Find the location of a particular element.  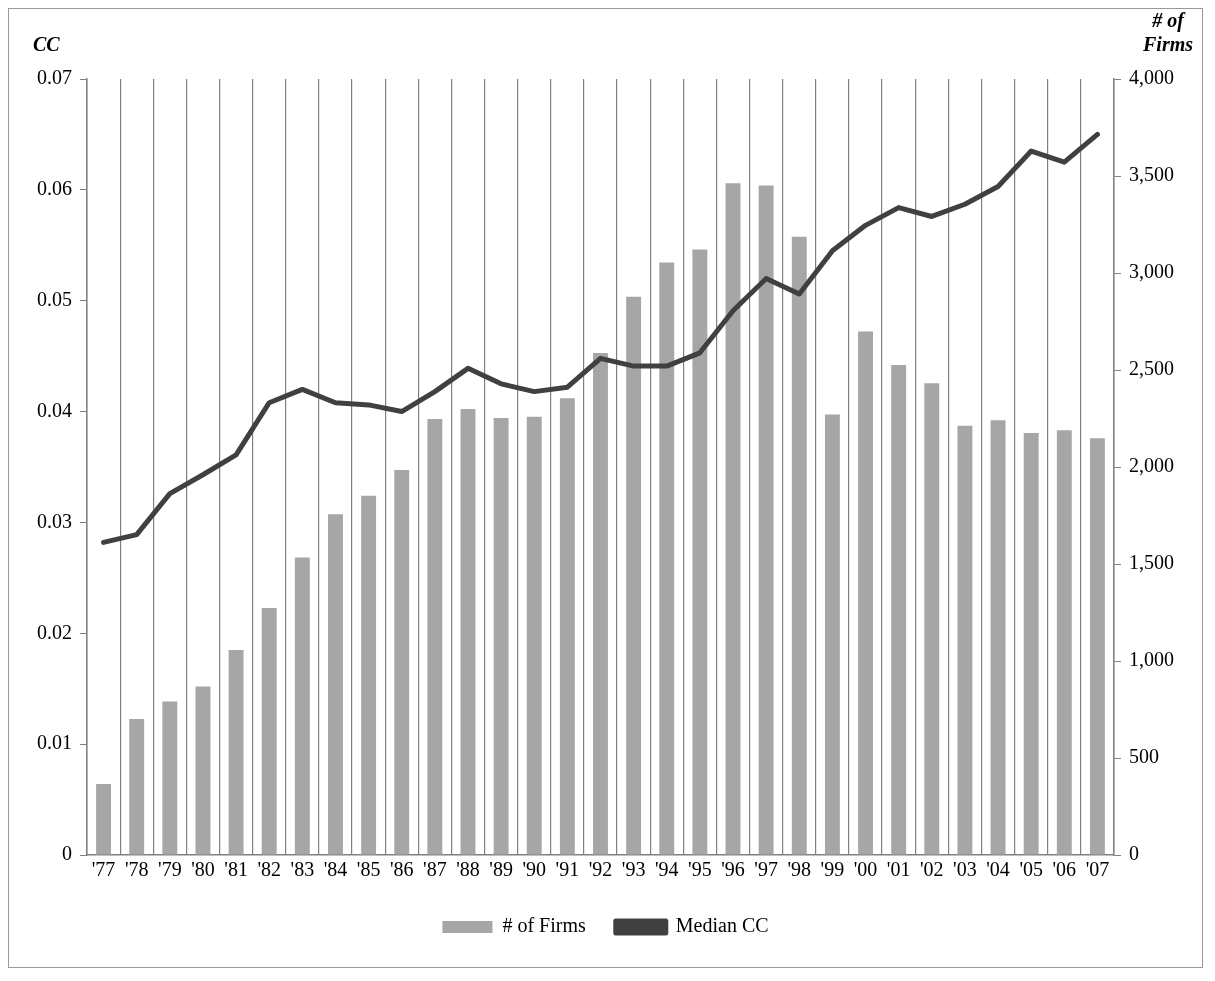

x-tick-label: '03 is located at coordinates (965, 869).